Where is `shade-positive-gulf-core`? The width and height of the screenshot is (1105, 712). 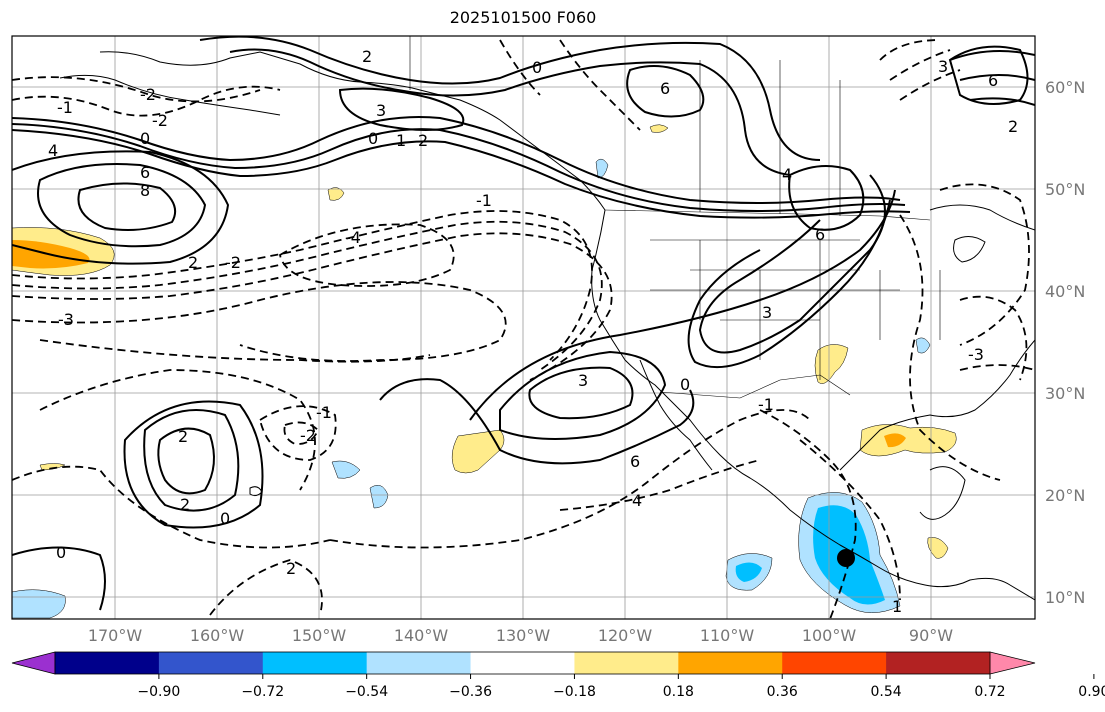
shade-positive-gulf-core is located at coordinates (895, 440).